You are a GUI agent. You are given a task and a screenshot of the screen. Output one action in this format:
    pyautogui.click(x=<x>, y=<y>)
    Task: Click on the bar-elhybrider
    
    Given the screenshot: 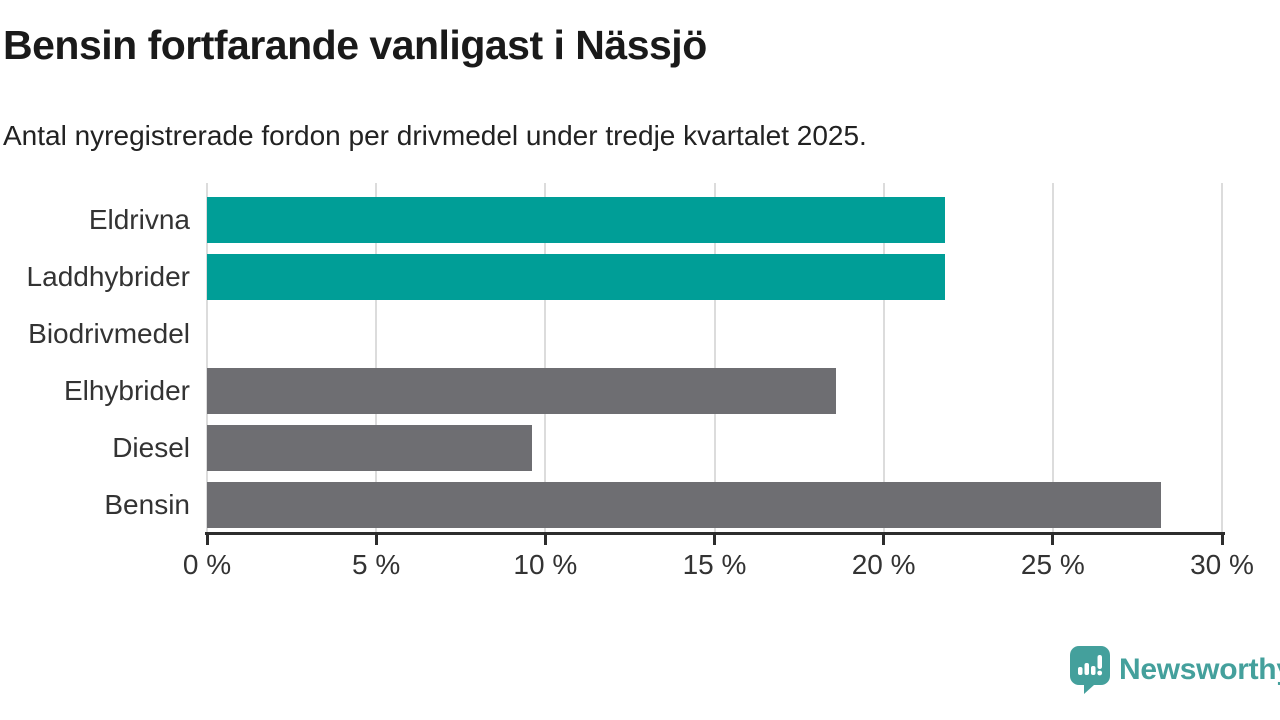 What is the action you would take?
    pyautogui.click(x=522, y=391)
    